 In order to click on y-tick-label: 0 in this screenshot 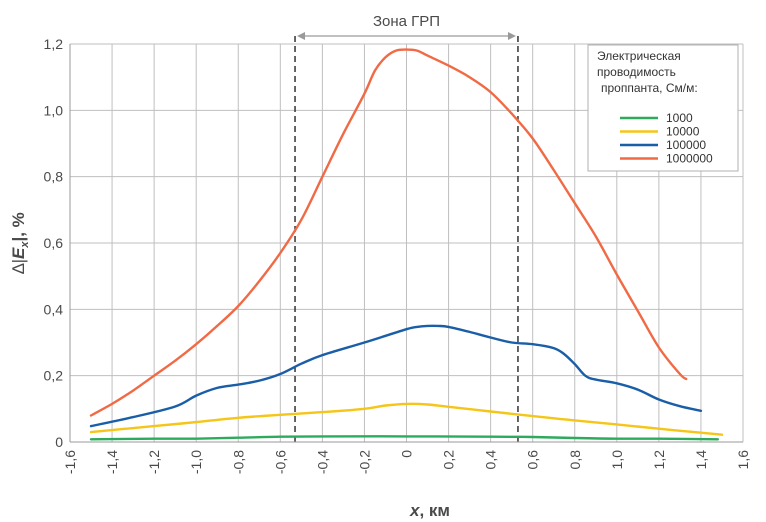, I will do `click(59, 442)`.